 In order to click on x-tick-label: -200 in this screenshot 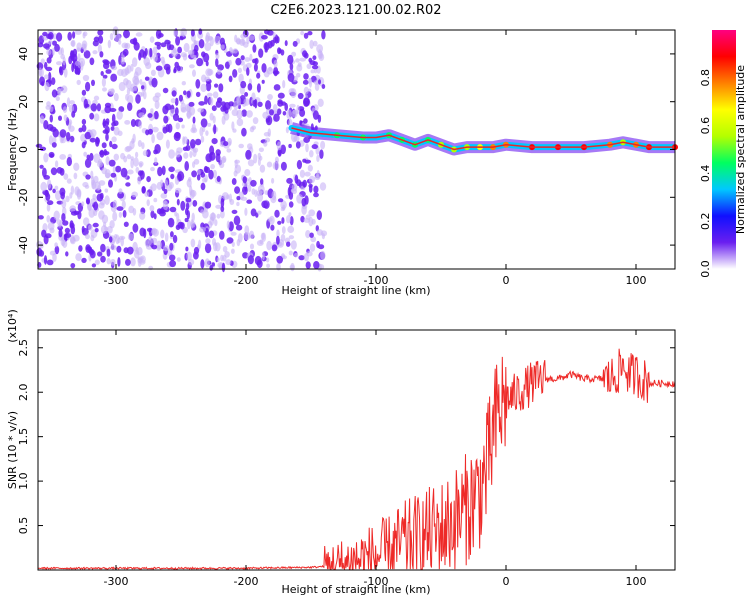, I will do `click(246, 280)`.